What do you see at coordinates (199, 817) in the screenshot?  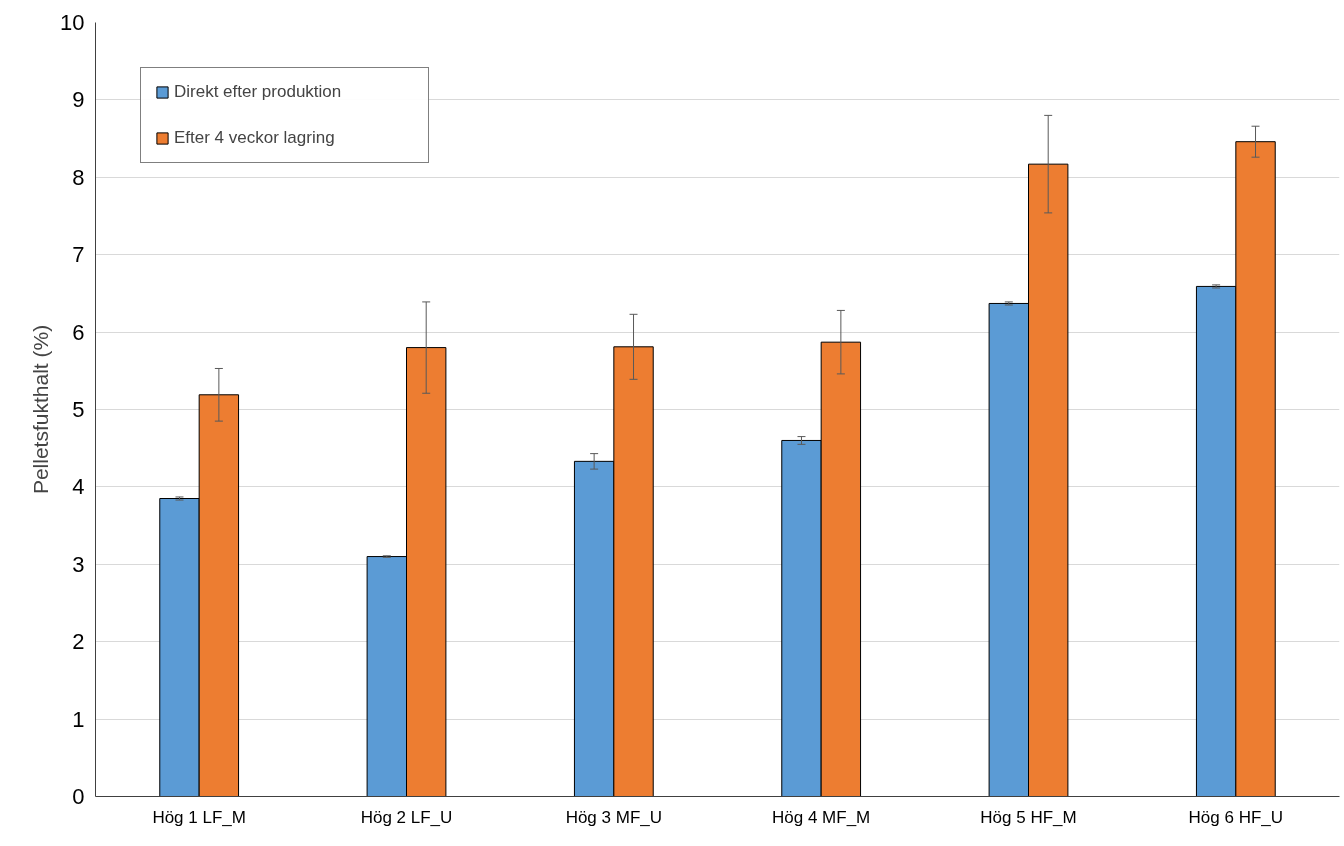 I see `x-tick-label: Hög 1 LF_M` at bounding box center [199, 817].